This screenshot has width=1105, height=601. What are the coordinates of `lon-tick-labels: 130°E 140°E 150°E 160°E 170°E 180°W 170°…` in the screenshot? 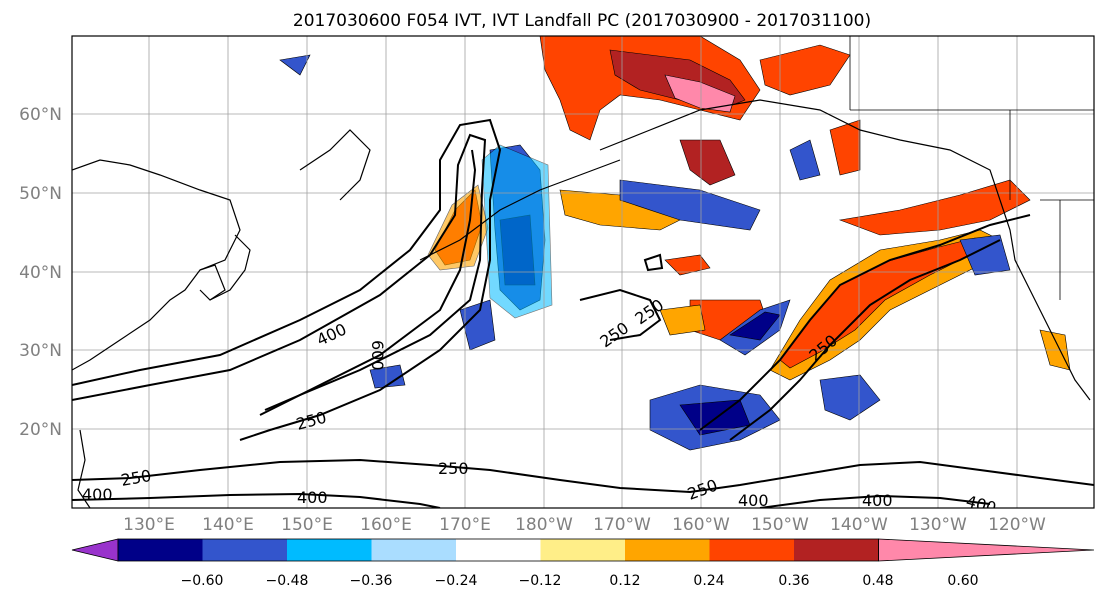 It's located at (584, 525).